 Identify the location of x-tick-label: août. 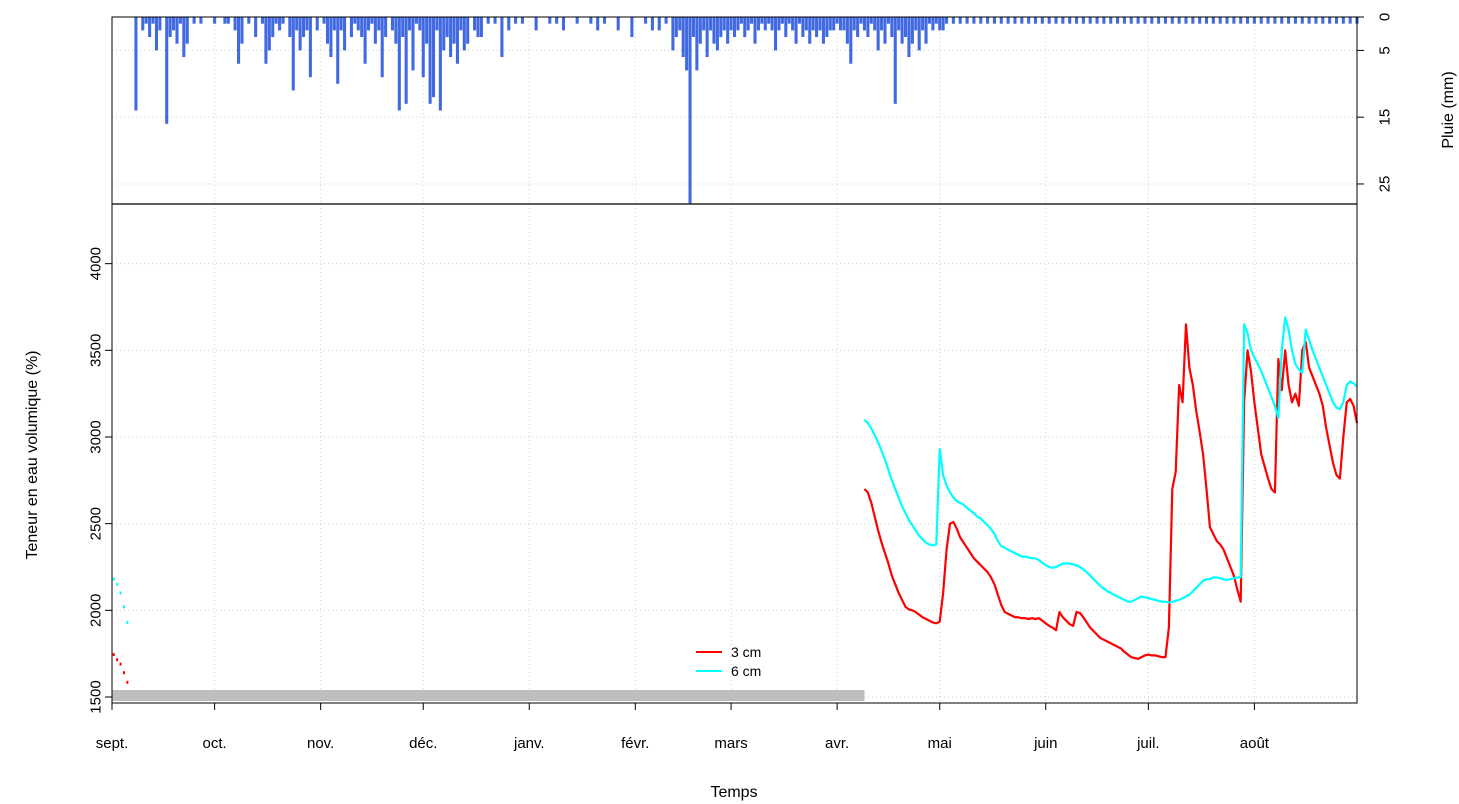
(1255, 743).